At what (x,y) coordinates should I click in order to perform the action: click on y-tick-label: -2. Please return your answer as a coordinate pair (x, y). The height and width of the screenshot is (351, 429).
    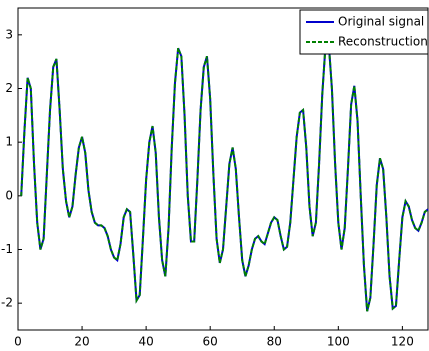
    Looking at the image, I should click on (7, 303).